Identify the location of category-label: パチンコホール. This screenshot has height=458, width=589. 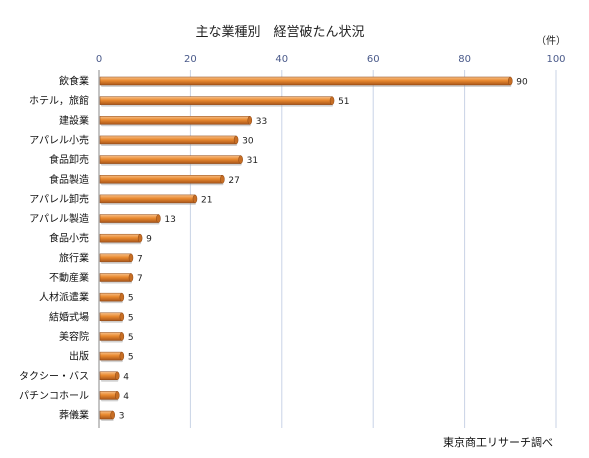
(54, 396).